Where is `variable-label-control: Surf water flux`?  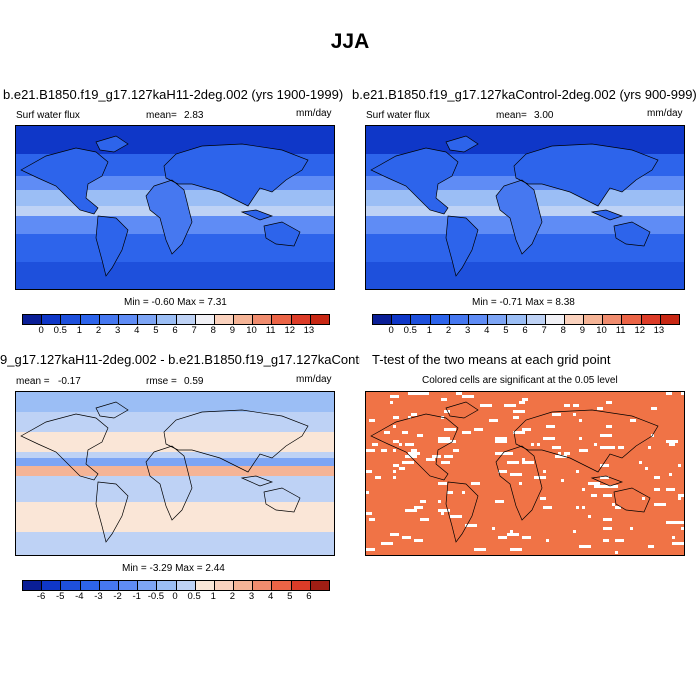 variable-label-control: Surf water flux is located at coordinates (398, 115).